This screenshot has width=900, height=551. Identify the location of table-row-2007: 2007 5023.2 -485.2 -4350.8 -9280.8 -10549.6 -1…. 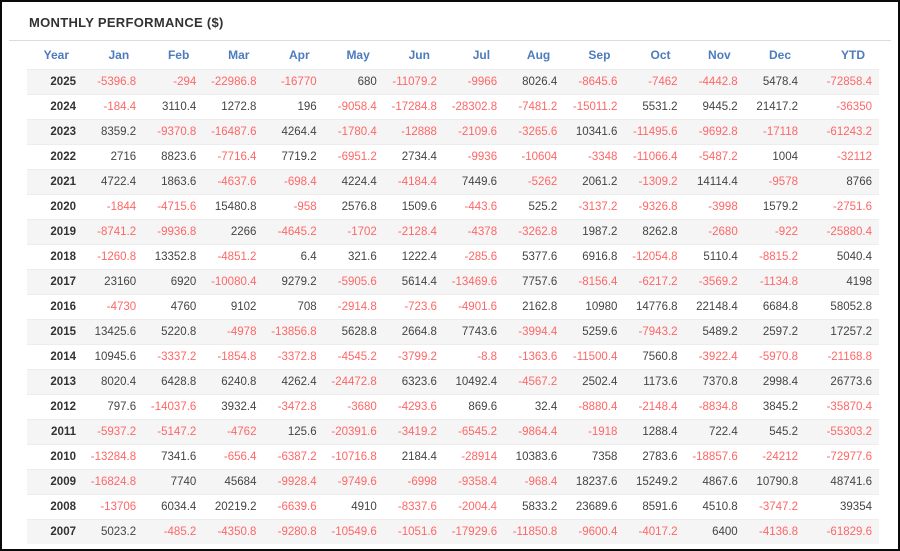
(453, 531).